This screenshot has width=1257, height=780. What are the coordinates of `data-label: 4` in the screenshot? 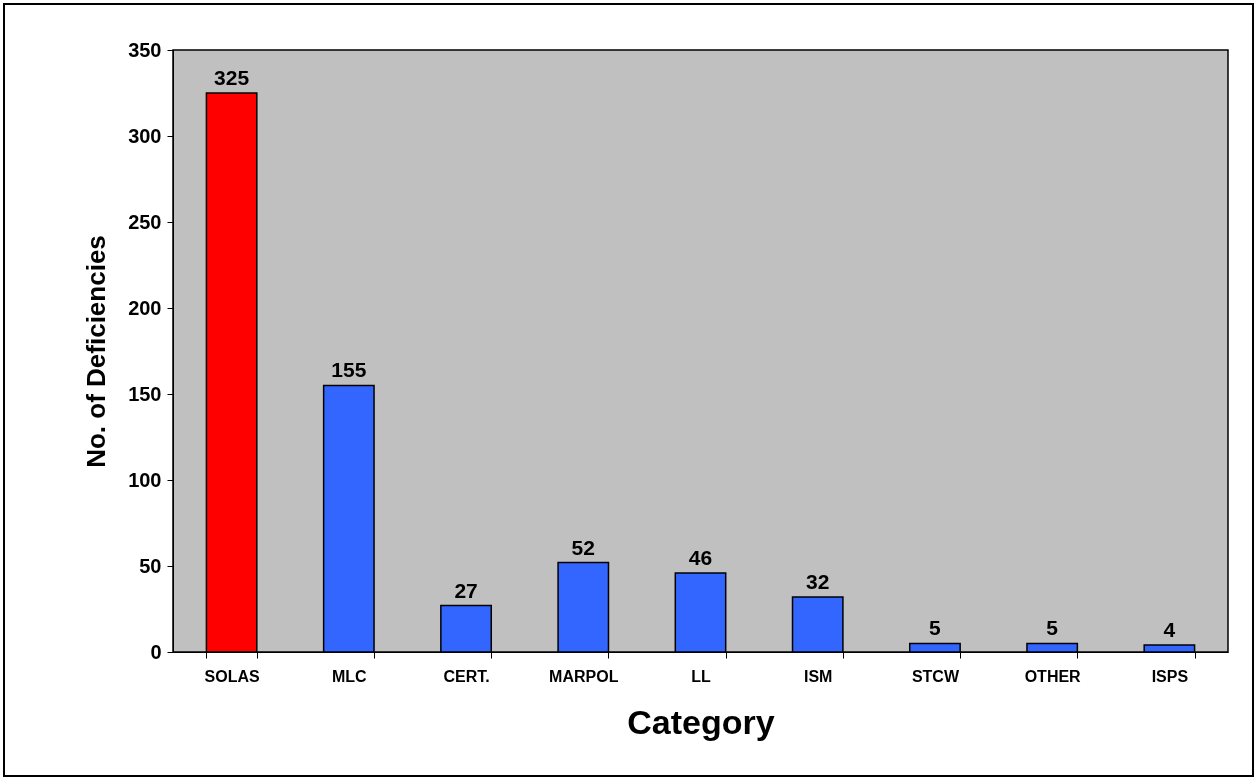 It's located at (1169, 630).